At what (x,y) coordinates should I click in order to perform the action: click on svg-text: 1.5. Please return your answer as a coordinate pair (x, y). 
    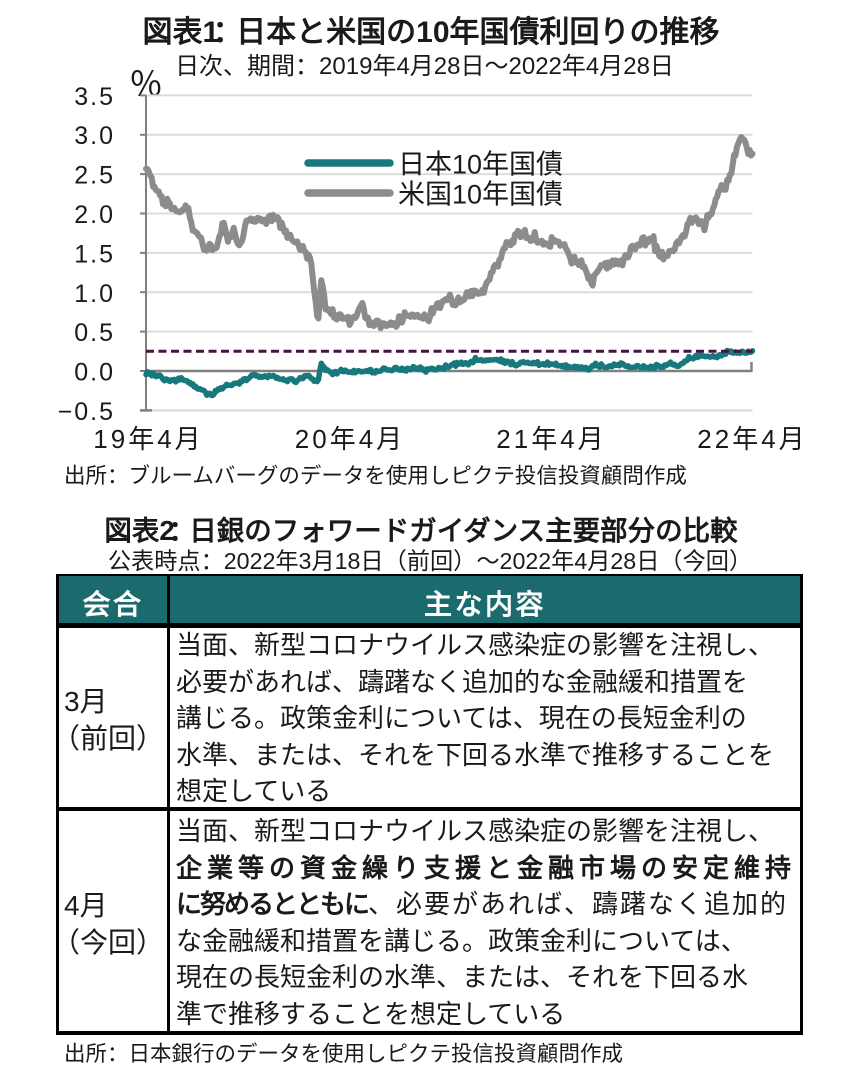
    Looking at the image, I should click on (94, 254).